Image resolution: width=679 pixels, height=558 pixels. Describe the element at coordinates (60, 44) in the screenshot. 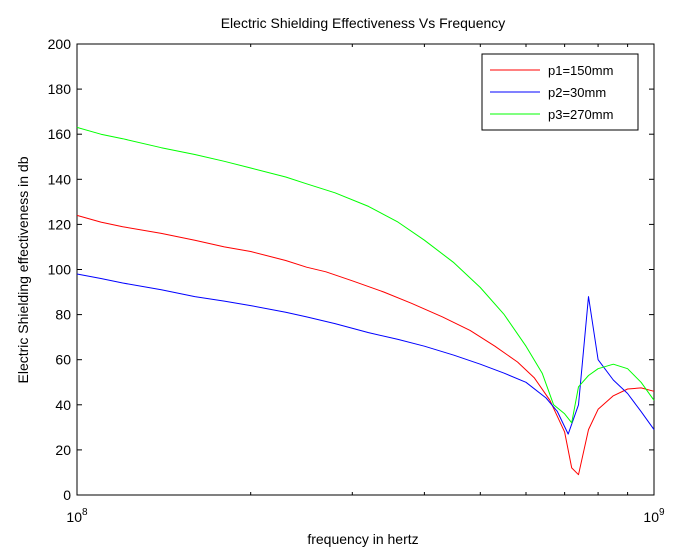

I see `y-tick-label: 200` at that location.